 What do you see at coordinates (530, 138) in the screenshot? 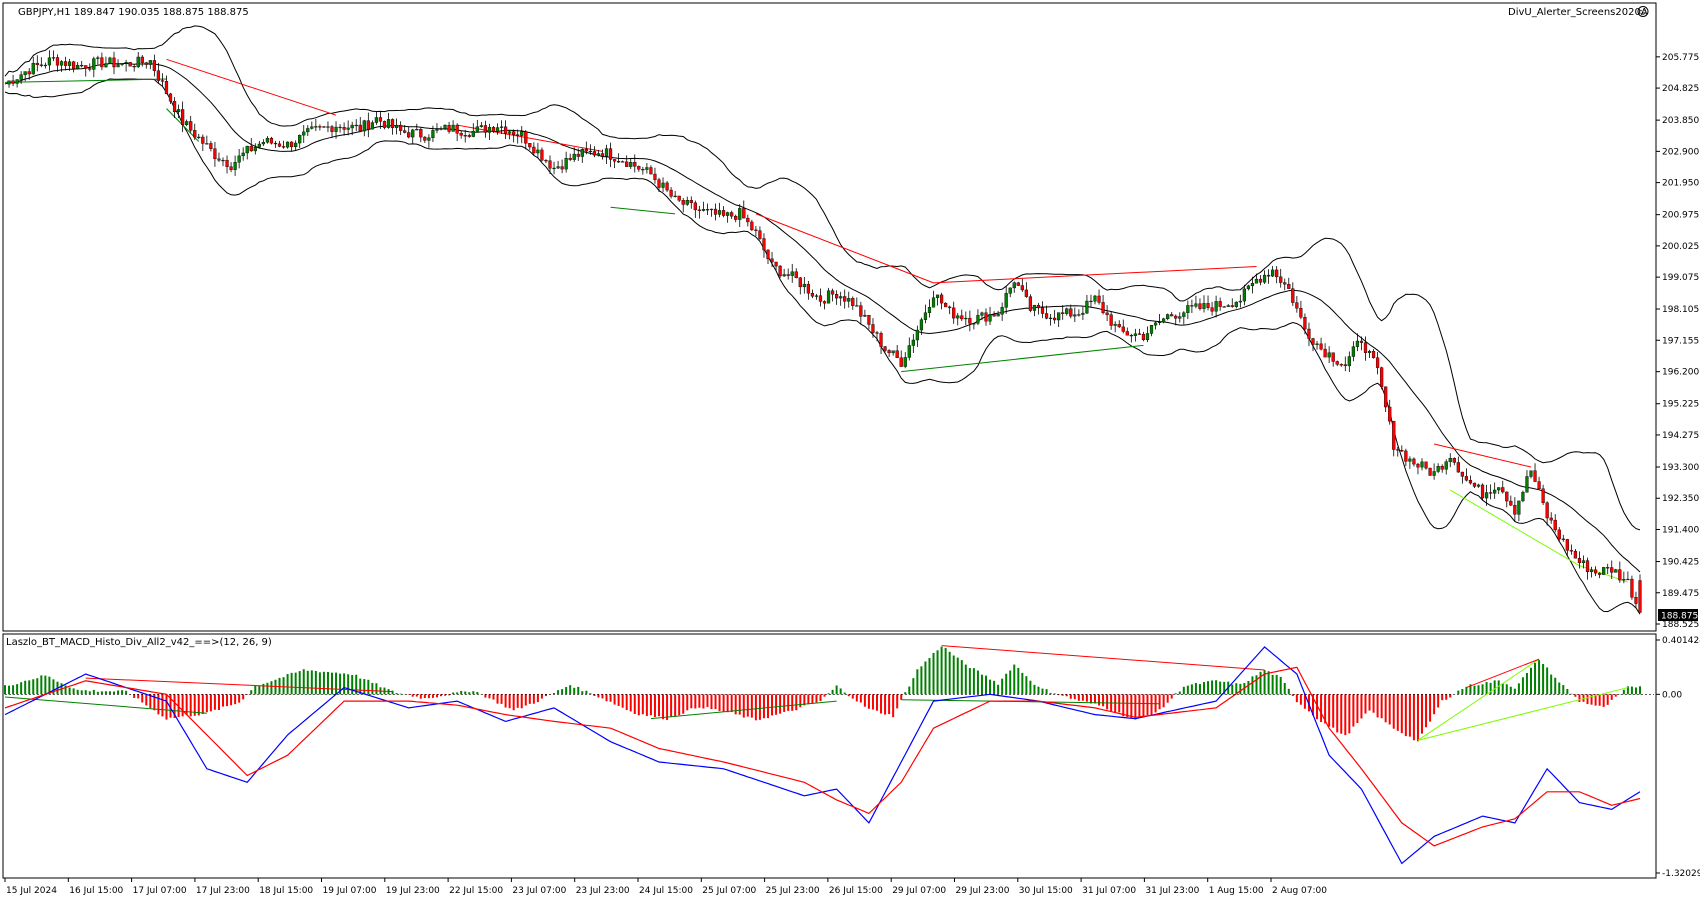
I see `bear-divergence-line` at bounding box center [530, 138].